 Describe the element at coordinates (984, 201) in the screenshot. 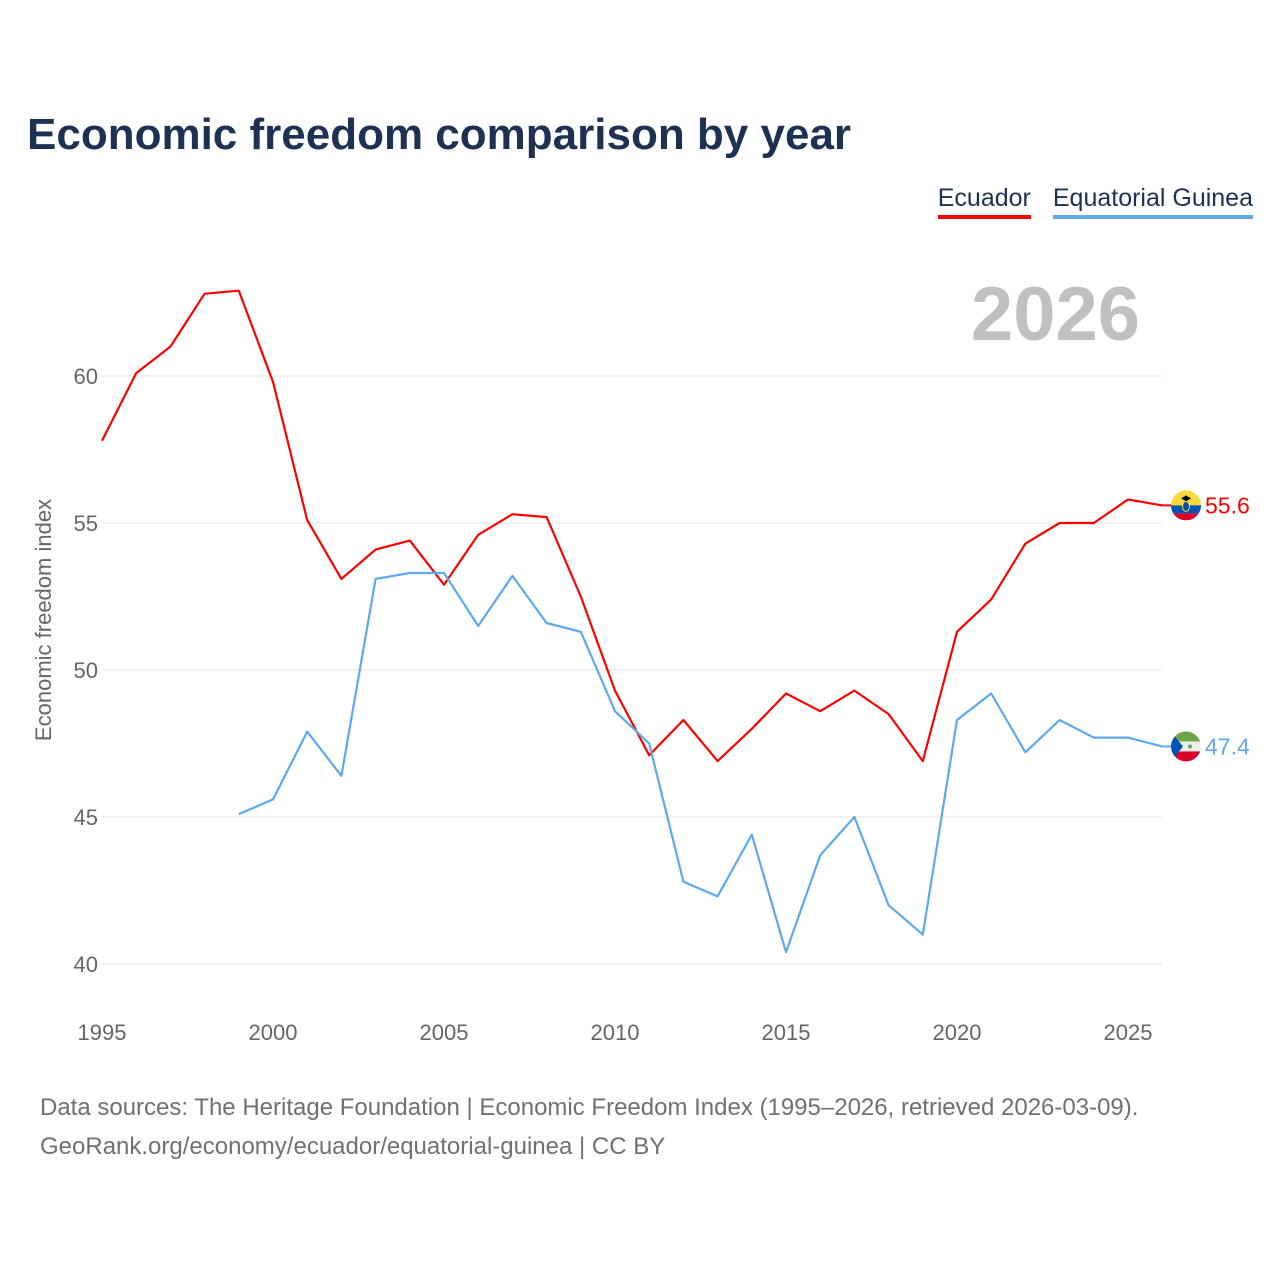

I see `legend-item-ecuador: Ecuador` at that location.